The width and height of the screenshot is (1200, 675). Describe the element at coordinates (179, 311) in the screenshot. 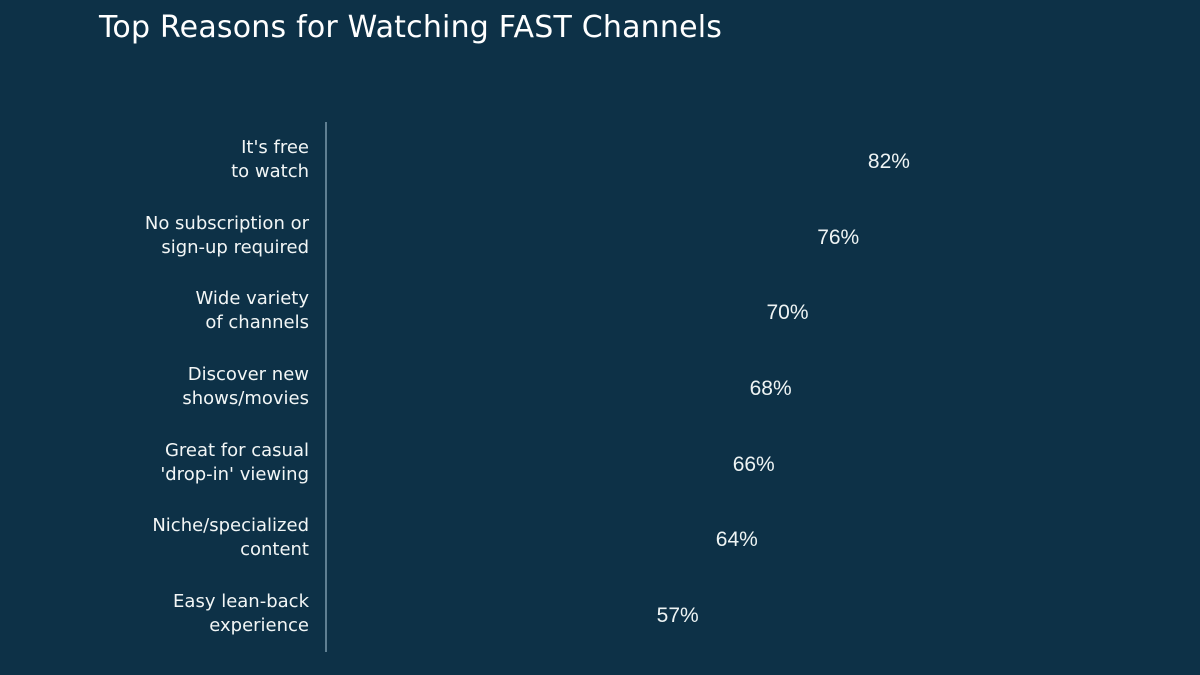

I see `category-label: Wide variety of channels` at that location.